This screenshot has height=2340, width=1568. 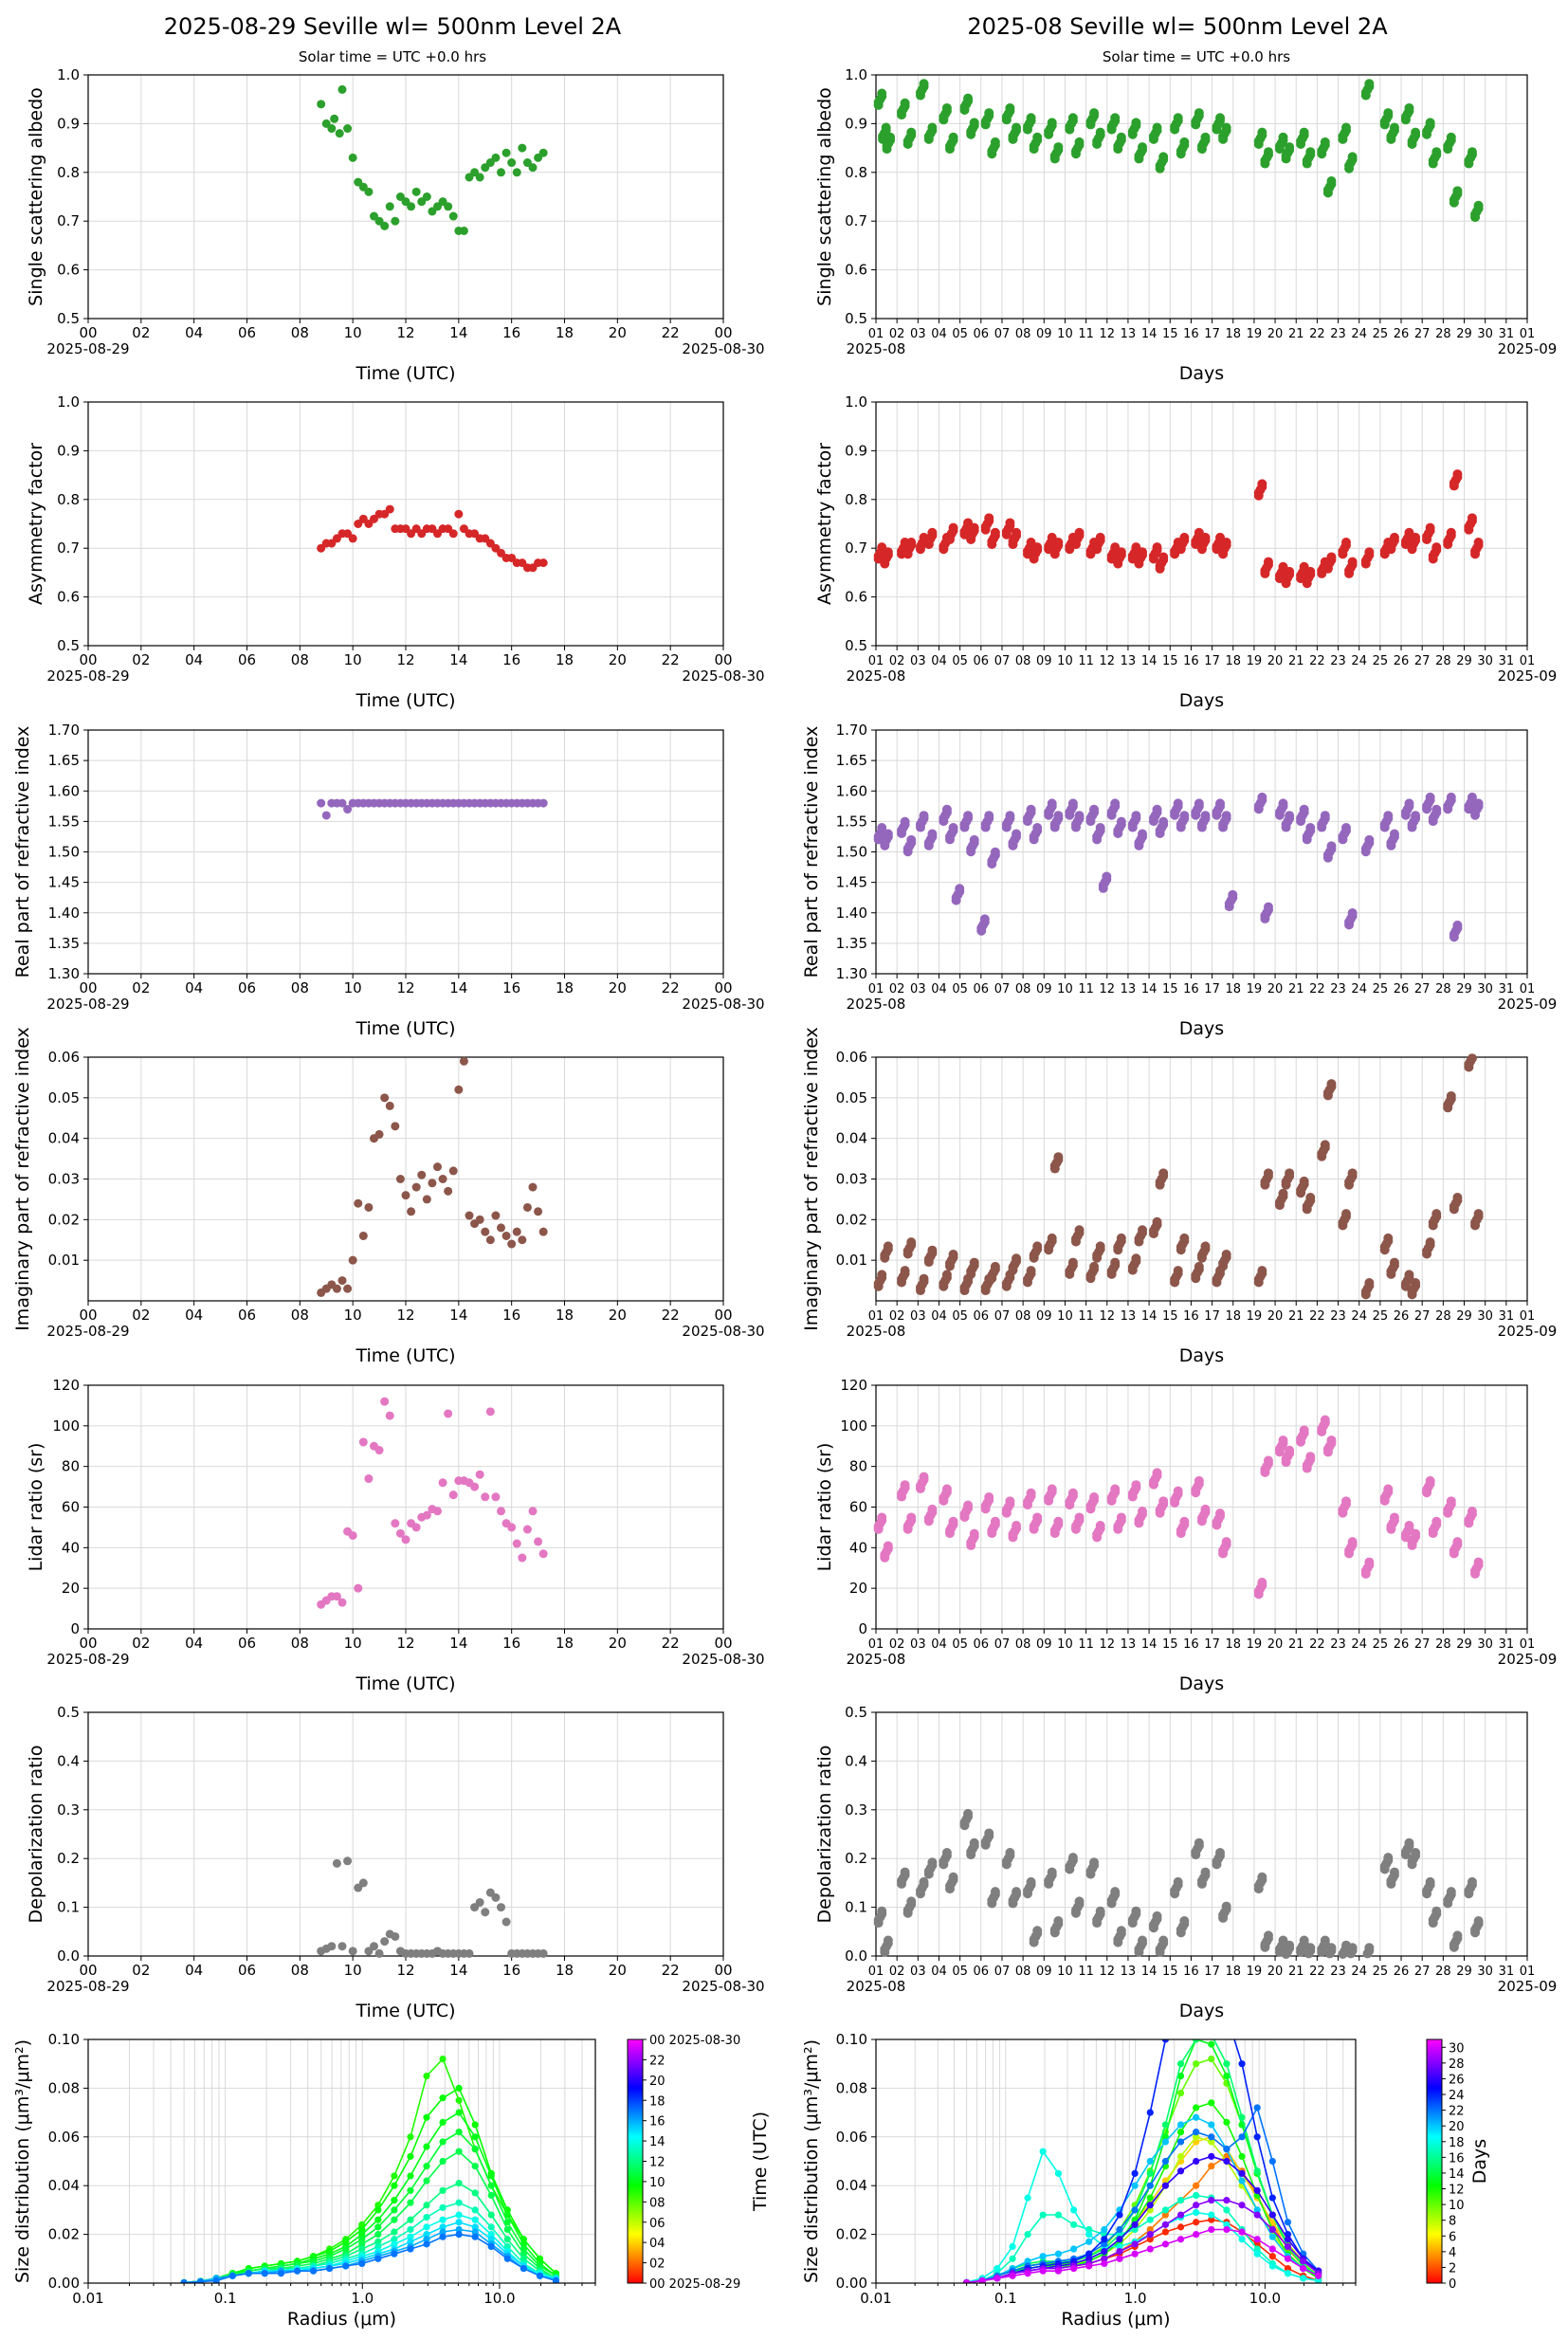 What do you see at coordinates (723, 1331) in the screenshot?
I see `x-end-label: 2025-08-30` at bounding box center [723, 1331].